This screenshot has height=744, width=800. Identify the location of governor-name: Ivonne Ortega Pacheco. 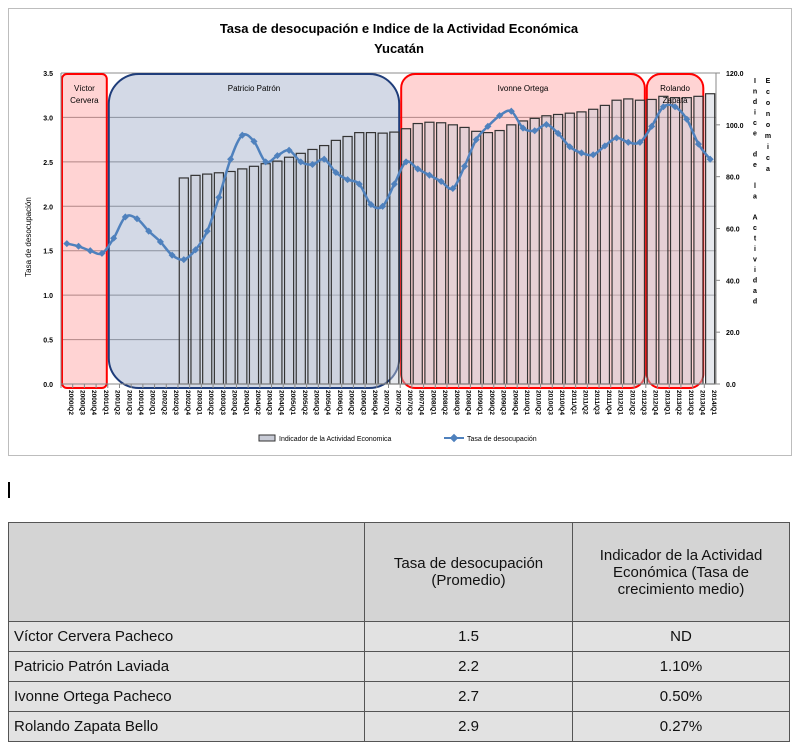
(186, 696).